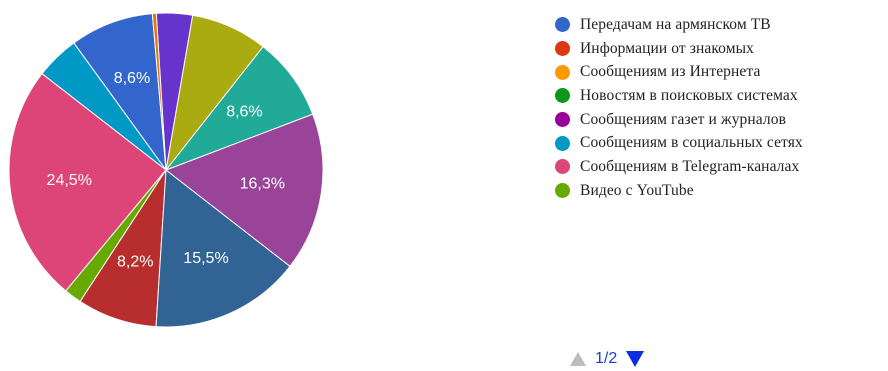  I want to click on legend-pager: 1/2, so click(607, 359).